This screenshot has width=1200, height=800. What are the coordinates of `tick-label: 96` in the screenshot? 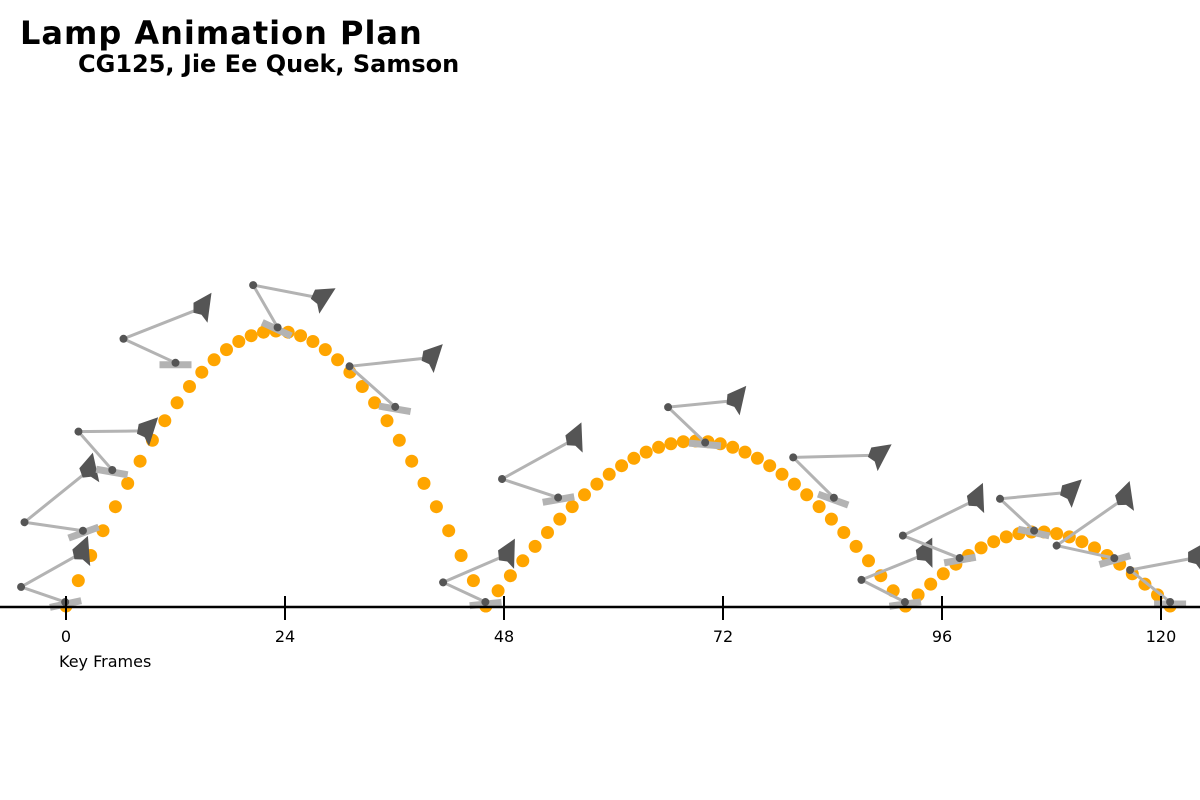 It's located at (942, 636).